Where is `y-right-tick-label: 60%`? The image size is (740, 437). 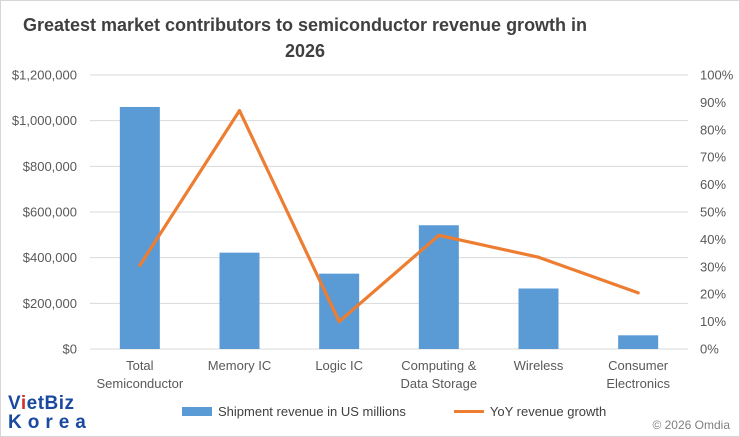
y-right-tick-label: 60% is located at coordinates (713, 184).